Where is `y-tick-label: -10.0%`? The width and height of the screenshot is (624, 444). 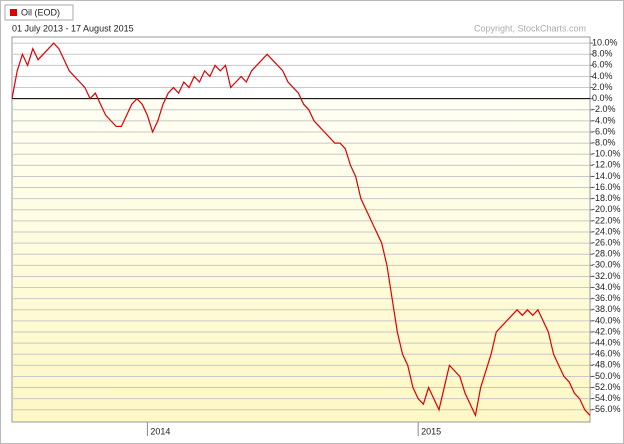 y-tick-label: -10.0% is located at coordinates (606, 154).